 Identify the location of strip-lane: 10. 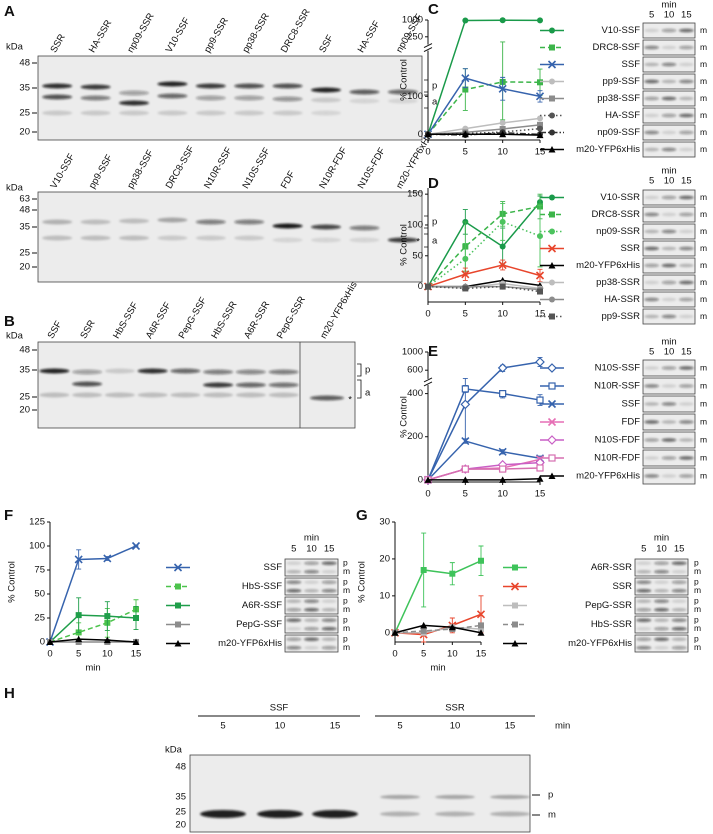
(311, 549).